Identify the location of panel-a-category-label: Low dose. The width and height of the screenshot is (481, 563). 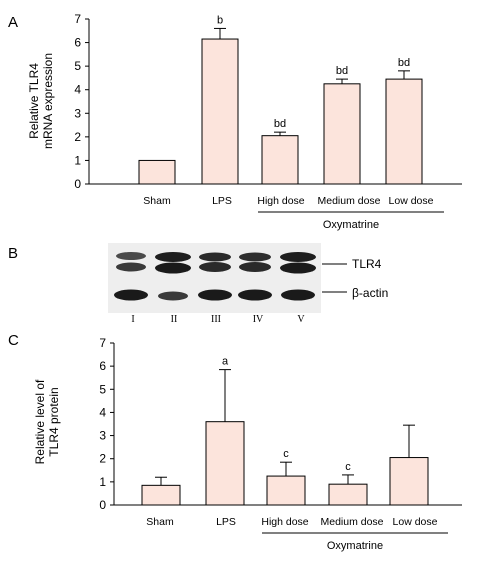
(411, 201).